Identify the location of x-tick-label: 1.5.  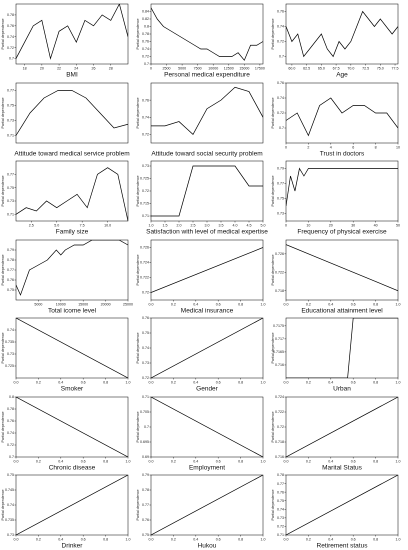
(165, 226).